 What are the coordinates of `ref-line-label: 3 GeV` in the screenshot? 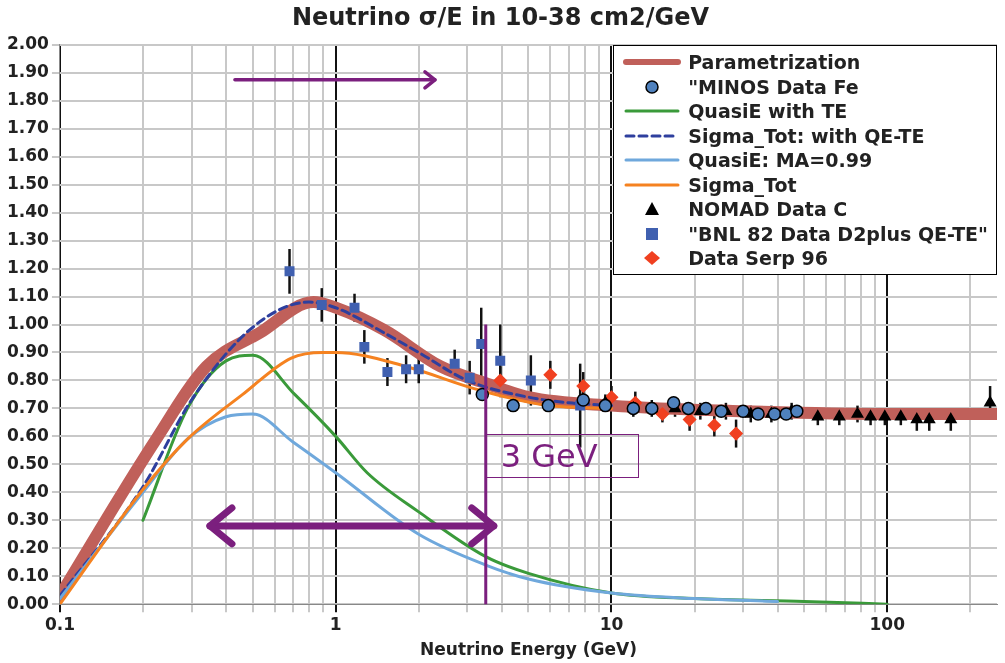 It's located at (562, 455).